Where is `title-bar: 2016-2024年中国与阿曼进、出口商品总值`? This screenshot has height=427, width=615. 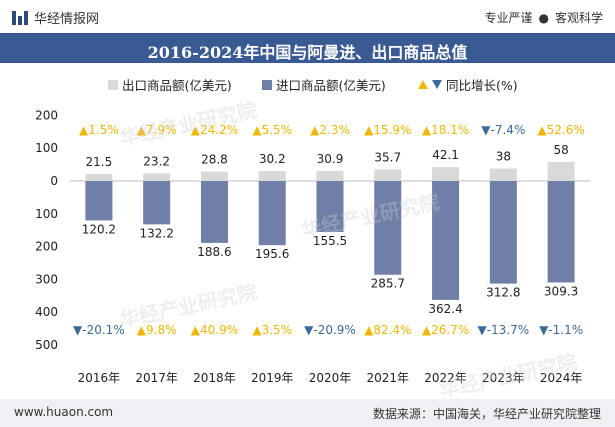 title-bar: 2016-2024年中国与阿曼进、出口商品总值 is located at coordinates (307, 48).